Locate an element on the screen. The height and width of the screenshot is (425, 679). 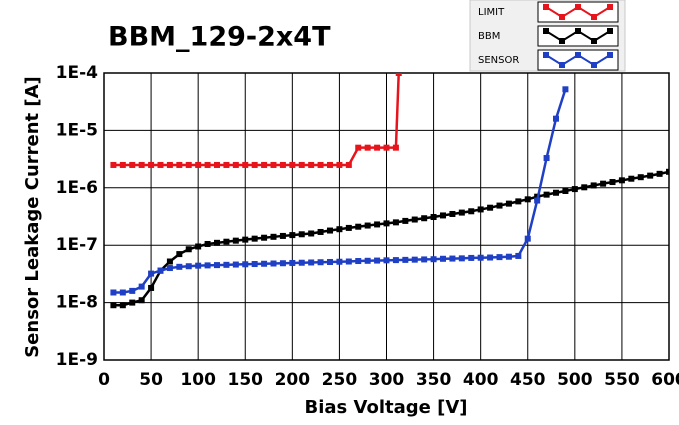
y-tick-label: 1E-9 is located at coordinates (77, 360).